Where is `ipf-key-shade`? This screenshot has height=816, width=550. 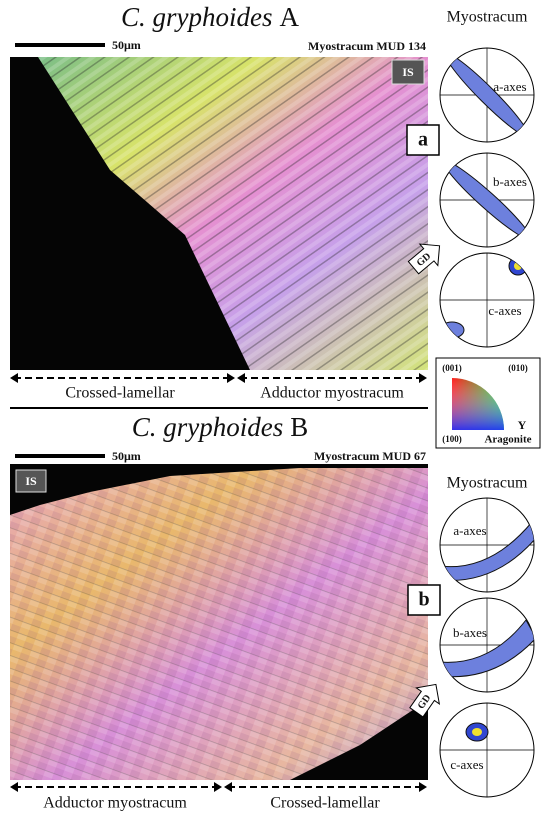 ipf-key-shade is located at coordinates (478, 404).